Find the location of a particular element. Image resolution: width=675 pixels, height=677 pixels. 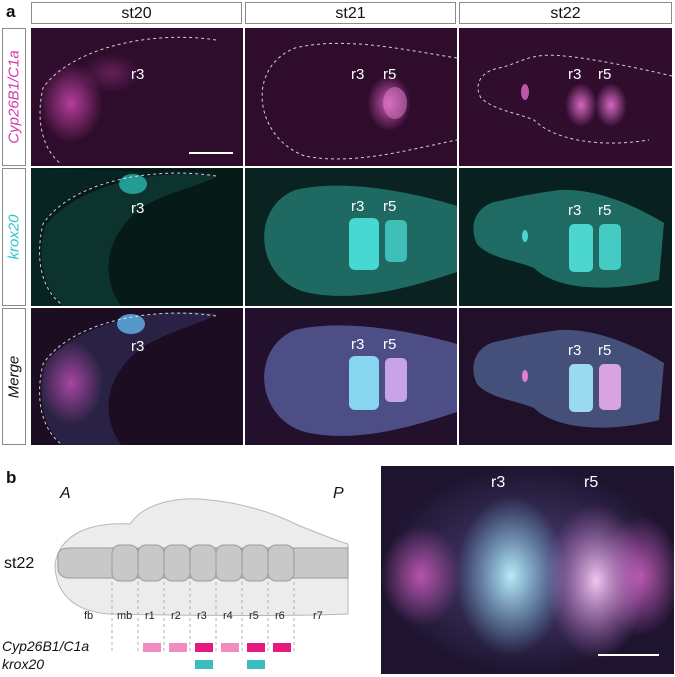

segment-mb: mb is located at coordinates (125, 616).